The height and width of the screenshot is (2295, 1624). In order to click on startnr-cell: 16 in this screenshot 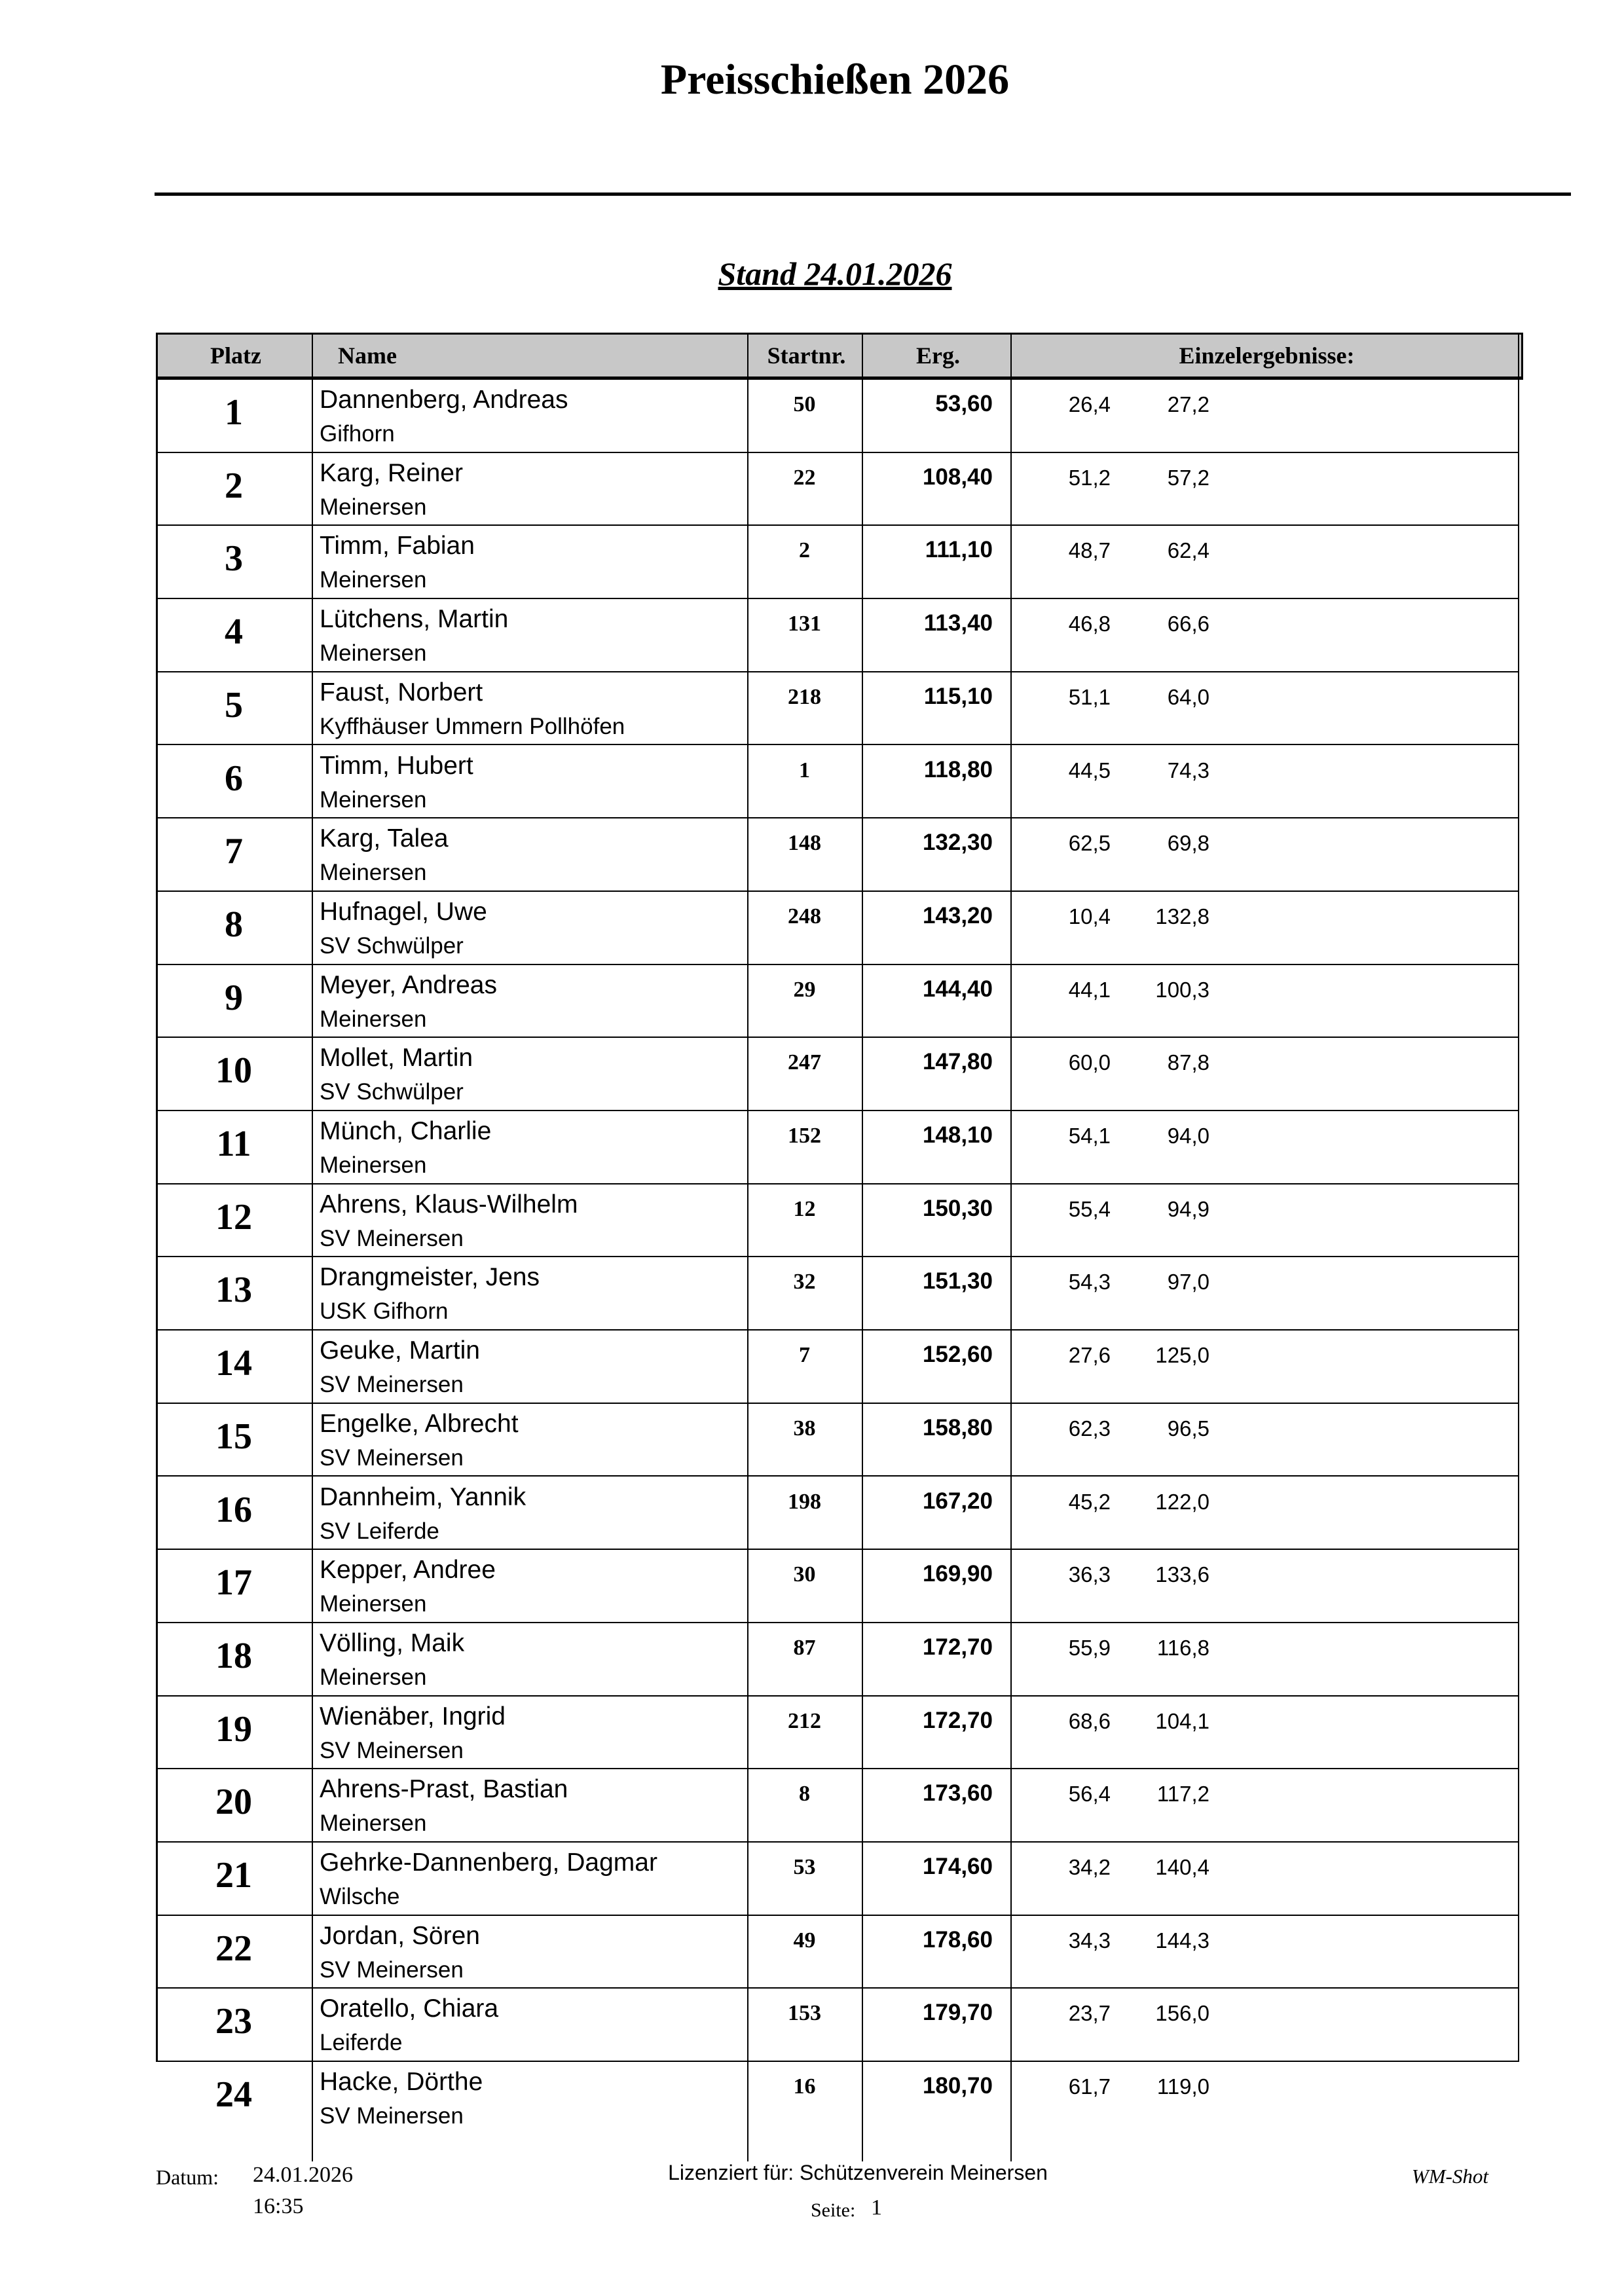, I will do `click(804, 2086)`.